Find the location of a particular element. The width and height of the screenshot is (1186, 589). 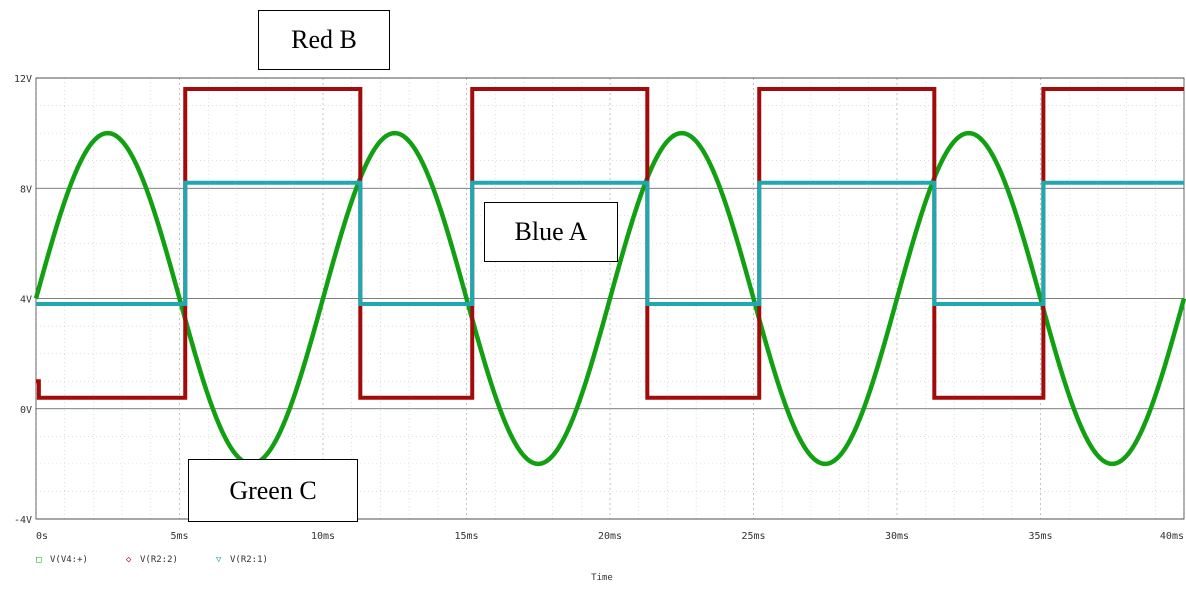

annotation-red-b: Red B is located at coordinates (324, 40).